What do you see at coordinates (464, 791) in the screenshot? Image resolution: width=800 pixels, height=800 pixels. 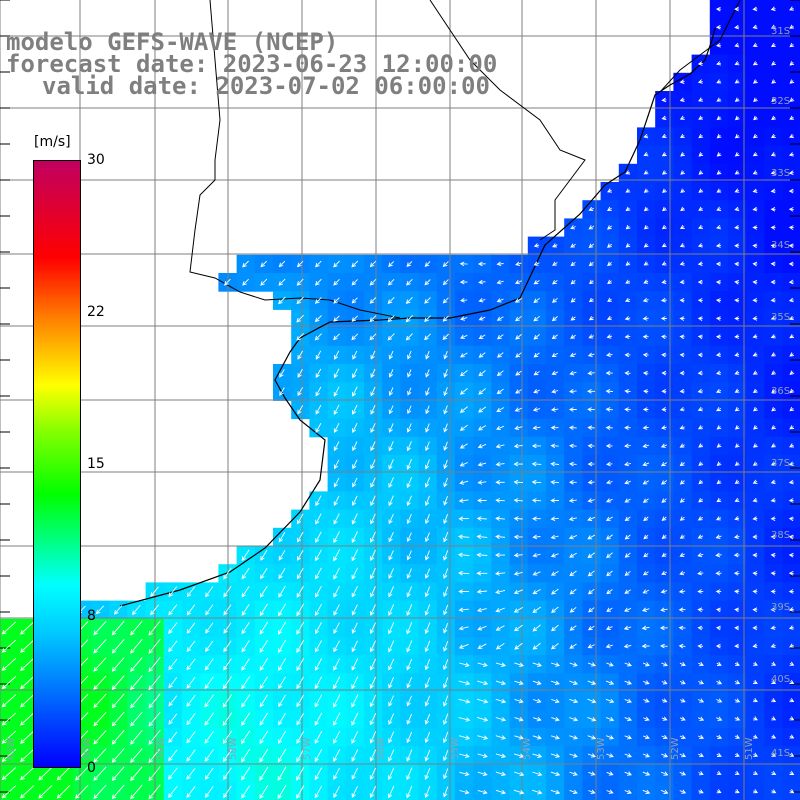 I see `wind-cell` at bounding box center [464, 791].